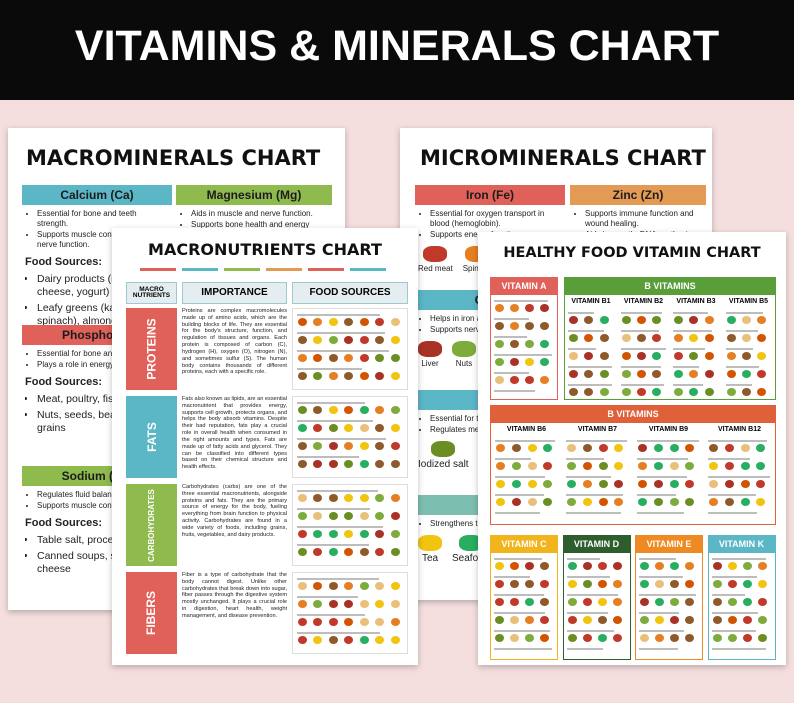 This screenshot has height=703, width=794. I want to click on food-source-cell, so click(350, 613).